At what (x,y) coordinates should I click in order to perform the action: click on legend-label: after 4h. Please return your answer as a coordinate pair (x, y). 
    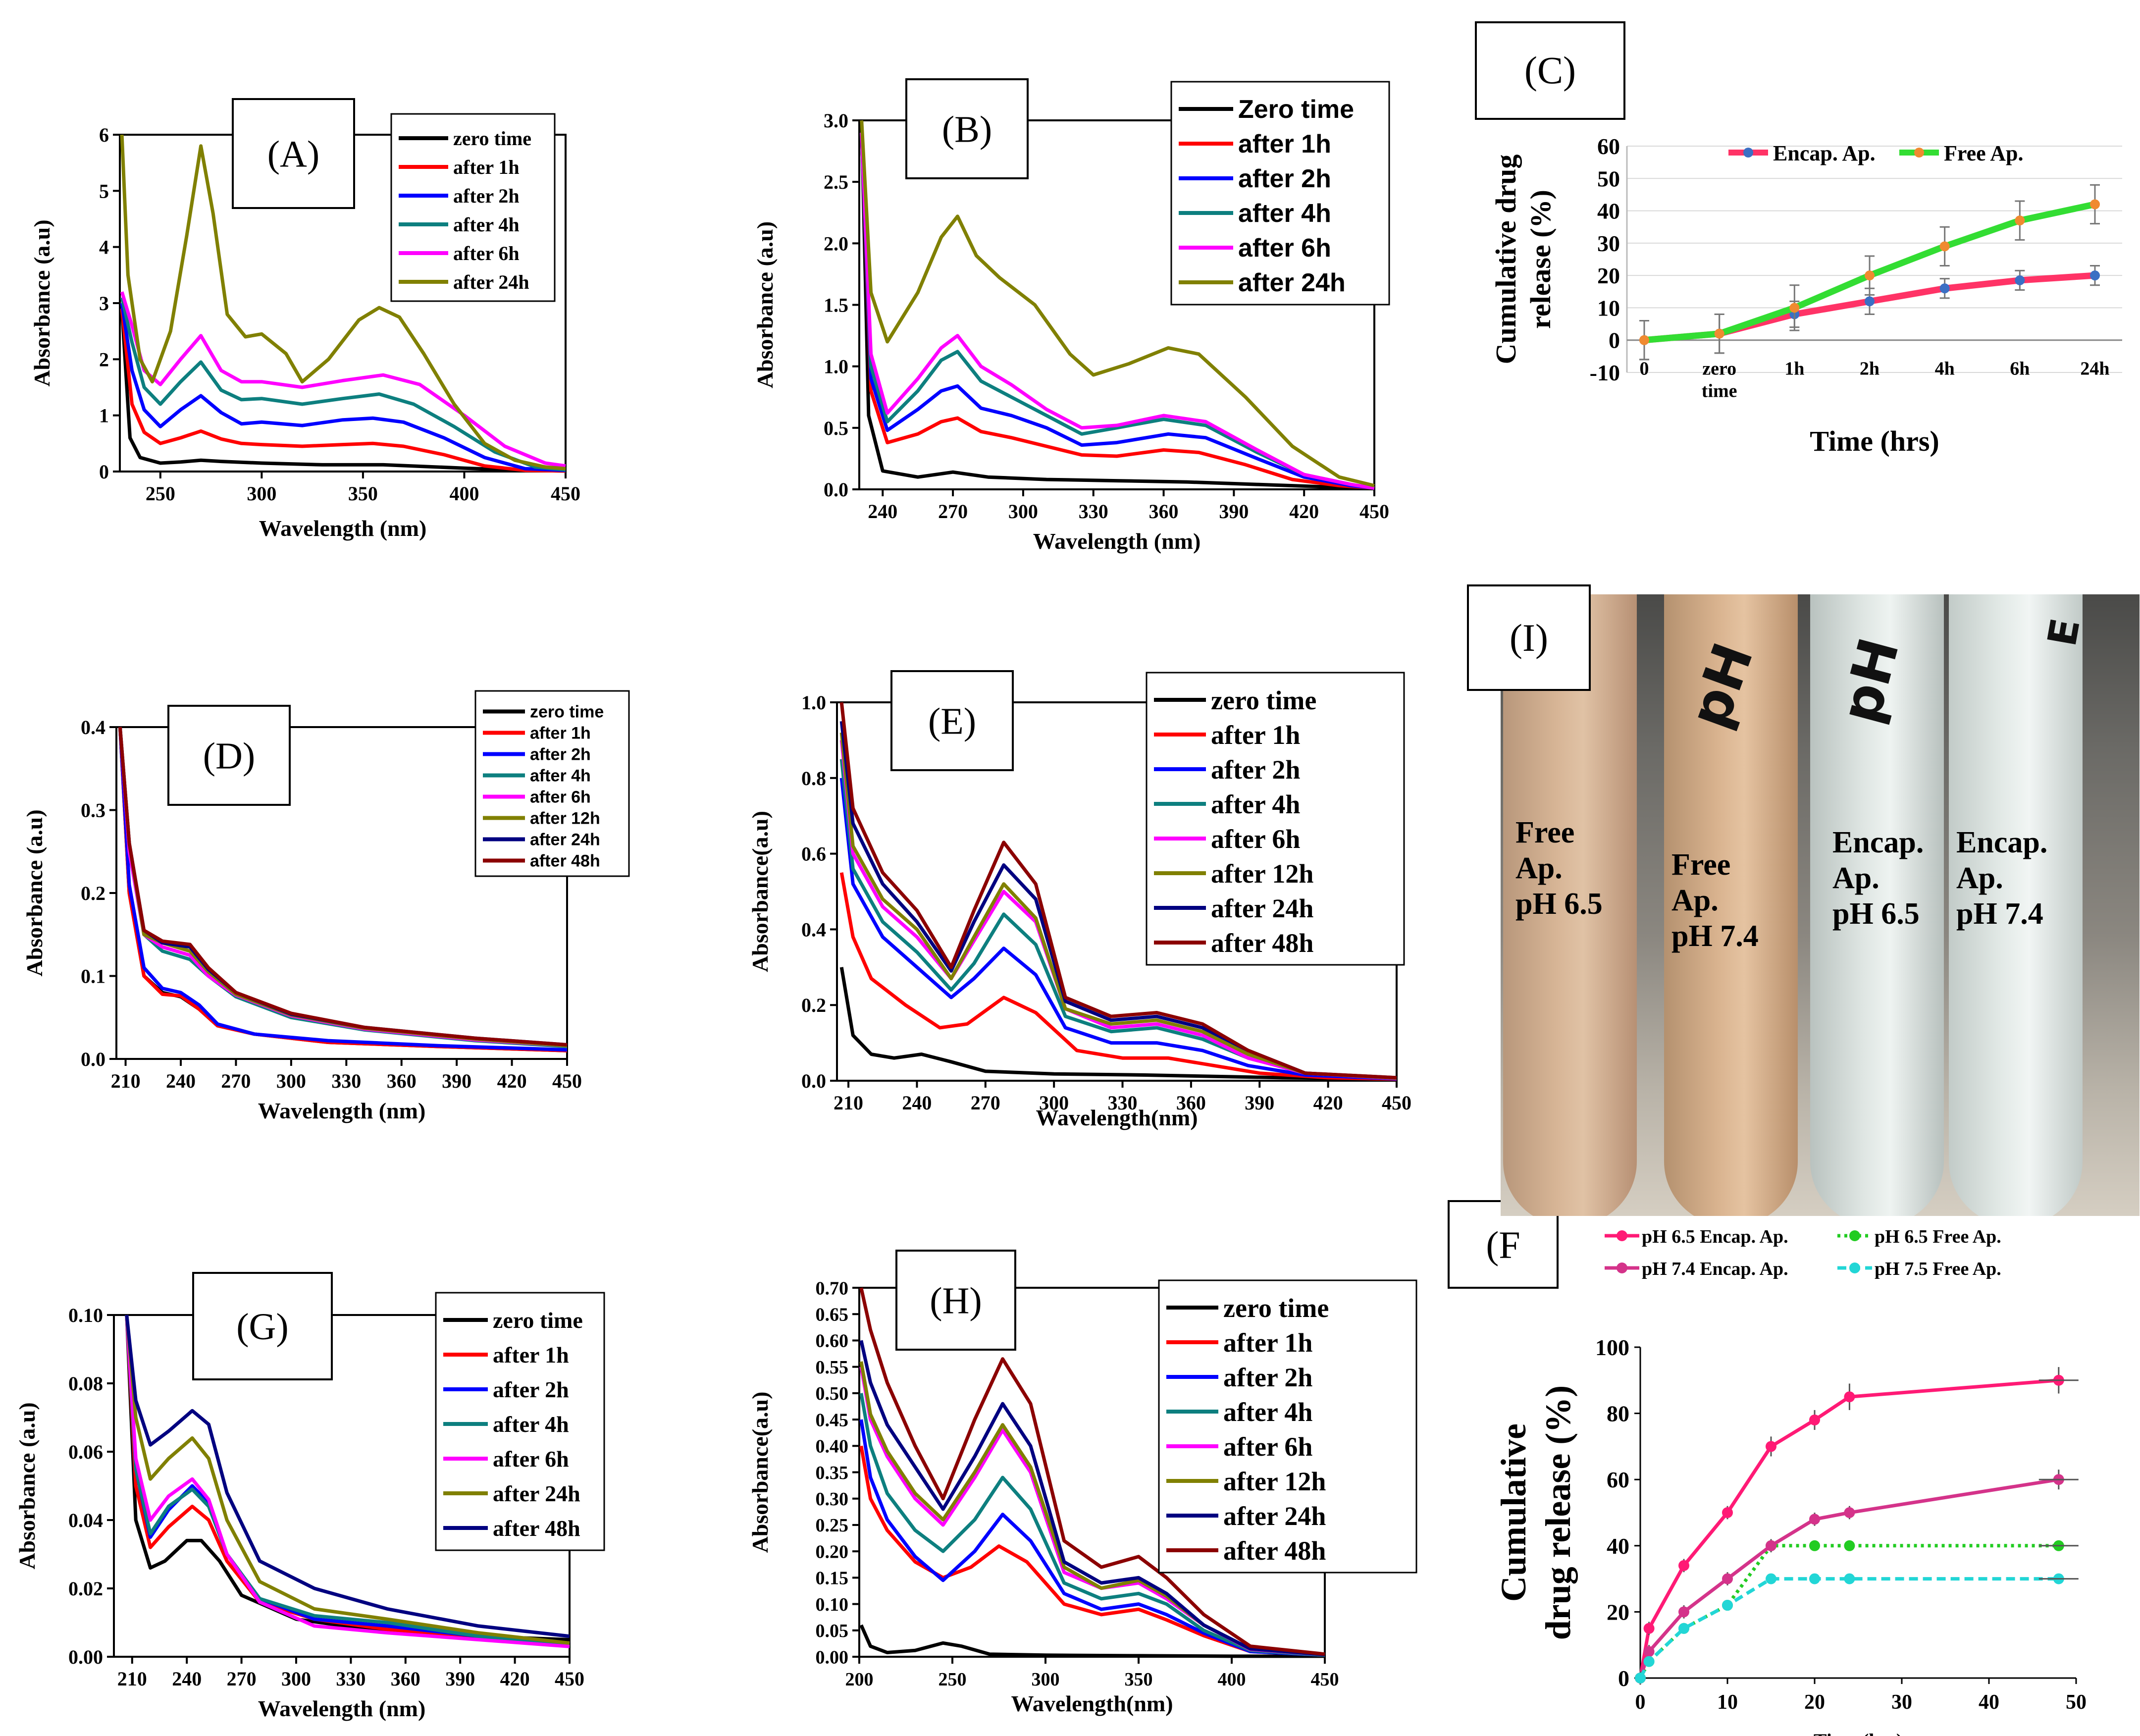
    Looking at the image, I should click on (531, 1424).